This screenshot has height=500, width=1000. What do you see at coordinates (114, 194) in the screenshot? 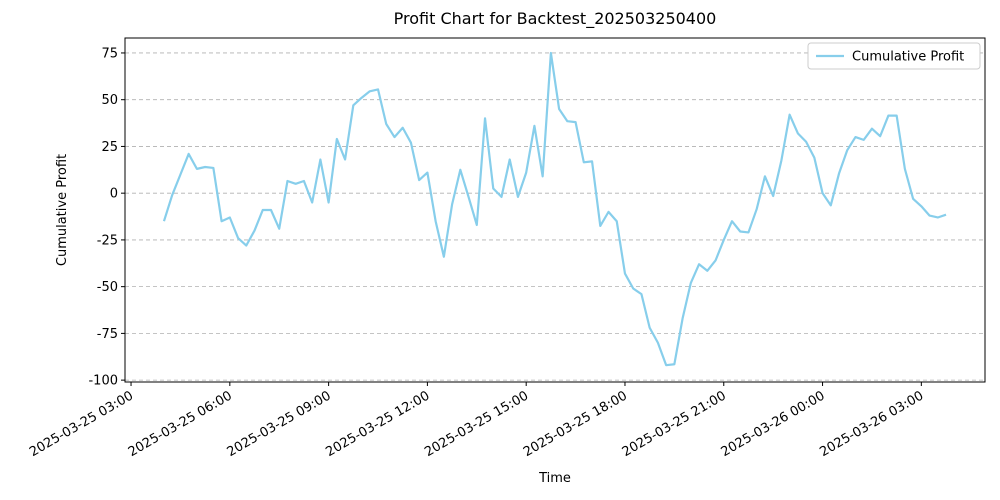
I see `y-tick-label: 0` at bounding box center [114, 194].